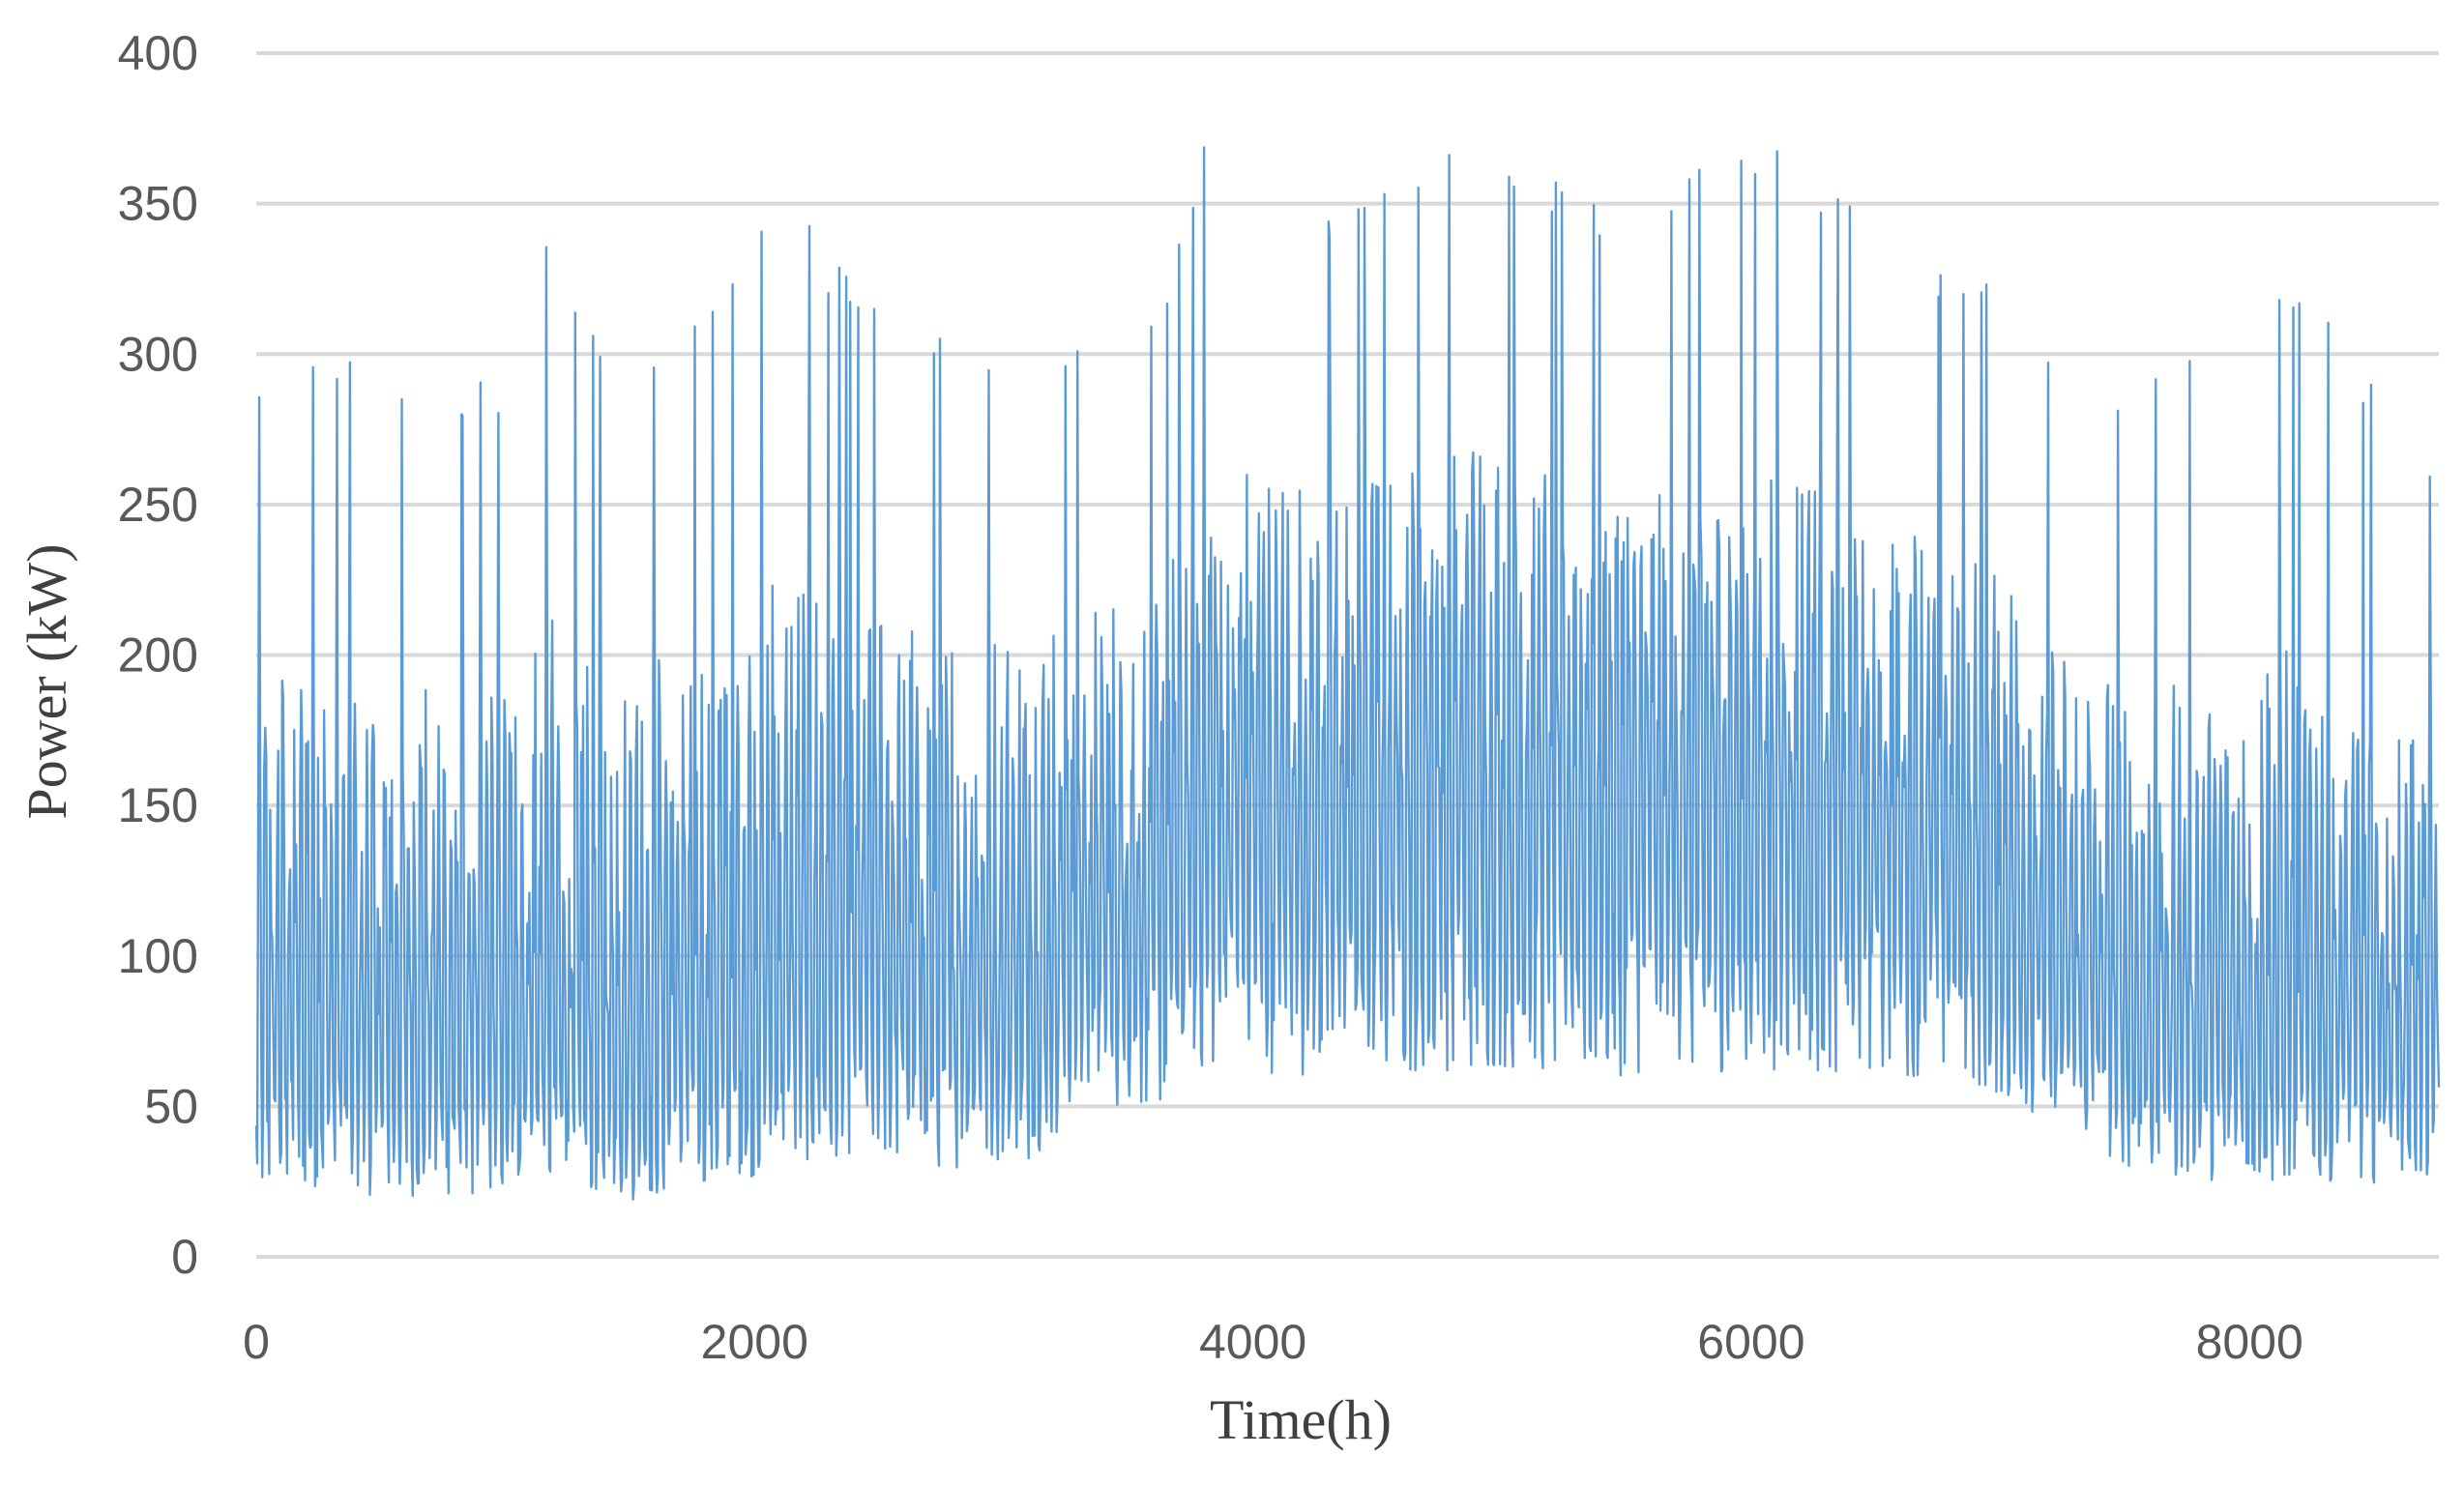  What do you see at coordinates (158, 805) in the screenshot?
I see `y-tick-label: 150` at bounding box center [158, 805].